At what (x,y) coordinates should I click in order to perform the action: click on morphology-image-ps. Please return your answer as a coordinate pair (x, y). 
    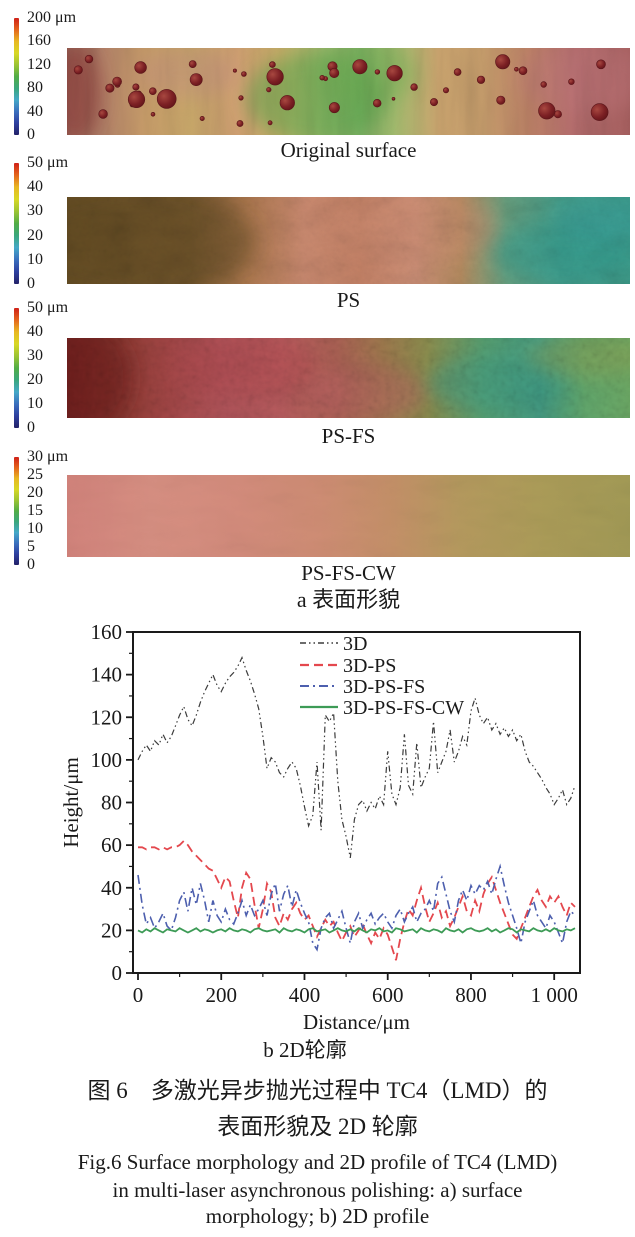
    Looking at the image, I should click on (348, 240).